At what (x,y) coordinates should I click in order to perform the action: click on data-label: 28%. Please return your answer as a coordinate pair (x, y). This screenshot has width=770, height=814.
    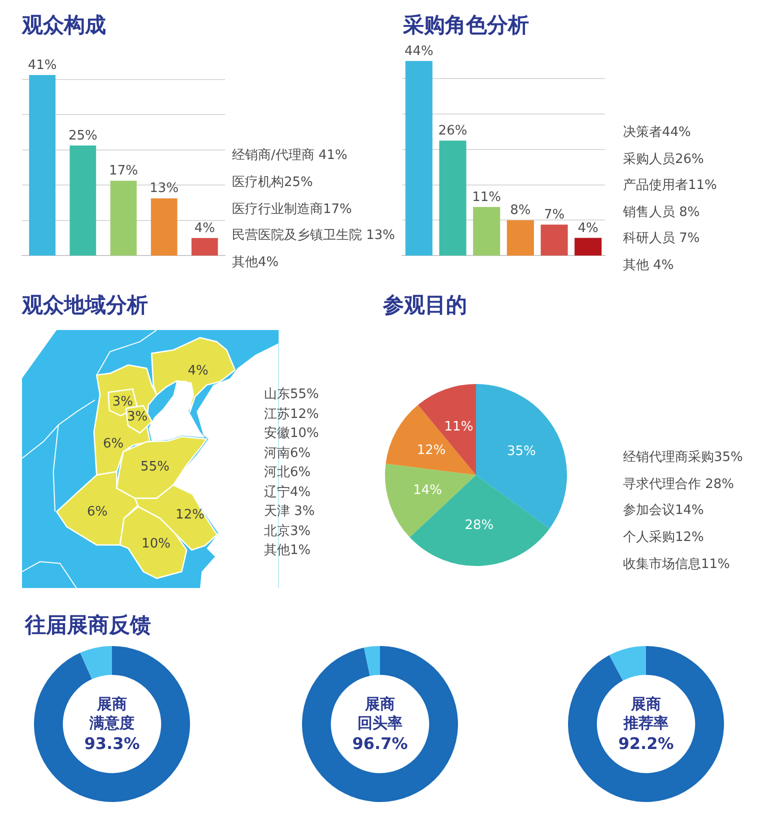
    Looking at the image, I should click on (479, 526).